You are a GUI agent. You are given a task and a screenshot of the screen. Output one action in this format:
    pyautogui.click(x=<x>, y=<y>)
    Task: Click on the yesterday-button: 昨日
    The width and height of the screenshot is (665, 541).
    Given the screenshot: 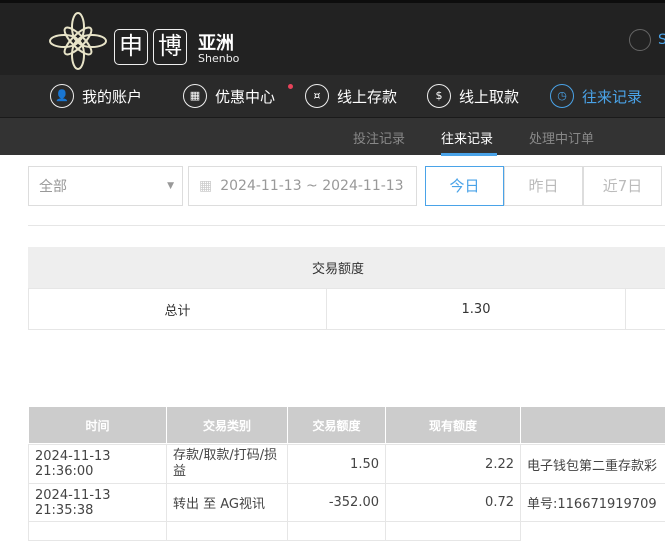 What is the action you would take?
    pyautogui.click(x=543, y=186)
    